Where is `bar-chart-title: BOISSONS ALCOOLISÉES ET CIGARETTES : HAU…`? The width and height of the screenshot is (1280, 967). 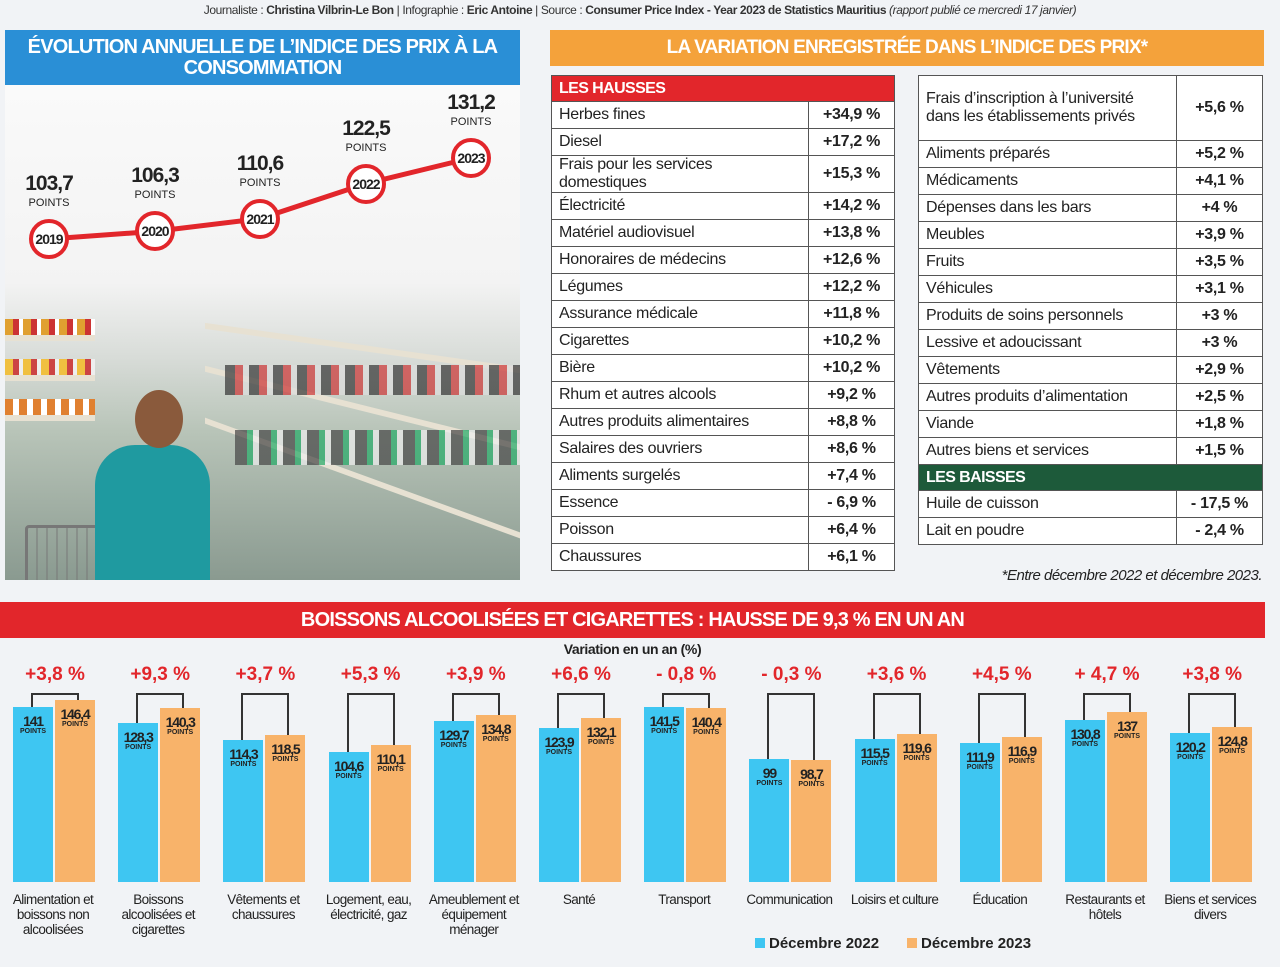 bar-chart-title: BOISSONS ALCOOLISÉES ET CIGARETTES : HAU… is located at coordinates (632, 620).